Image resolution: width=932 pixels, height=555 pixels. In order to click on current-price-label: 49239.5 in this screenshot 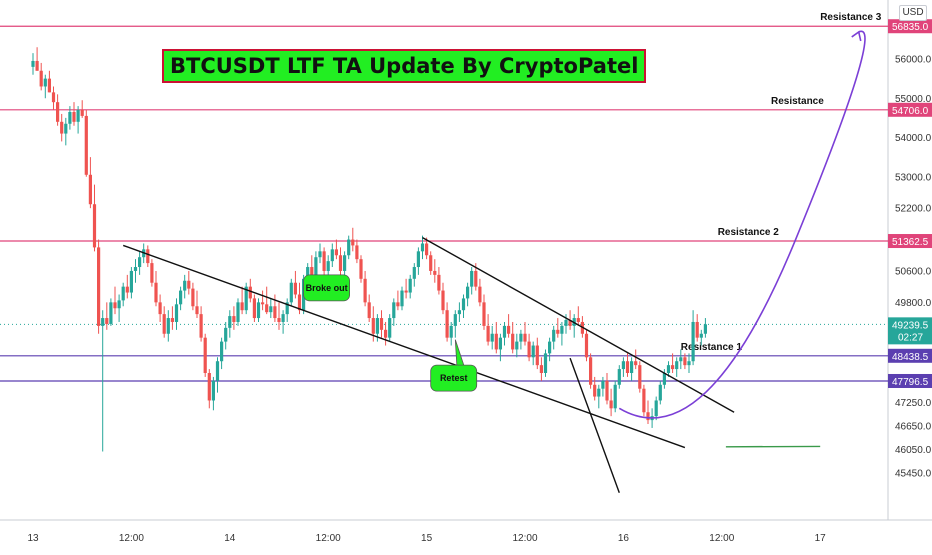, I will do `click(910, 325)`.